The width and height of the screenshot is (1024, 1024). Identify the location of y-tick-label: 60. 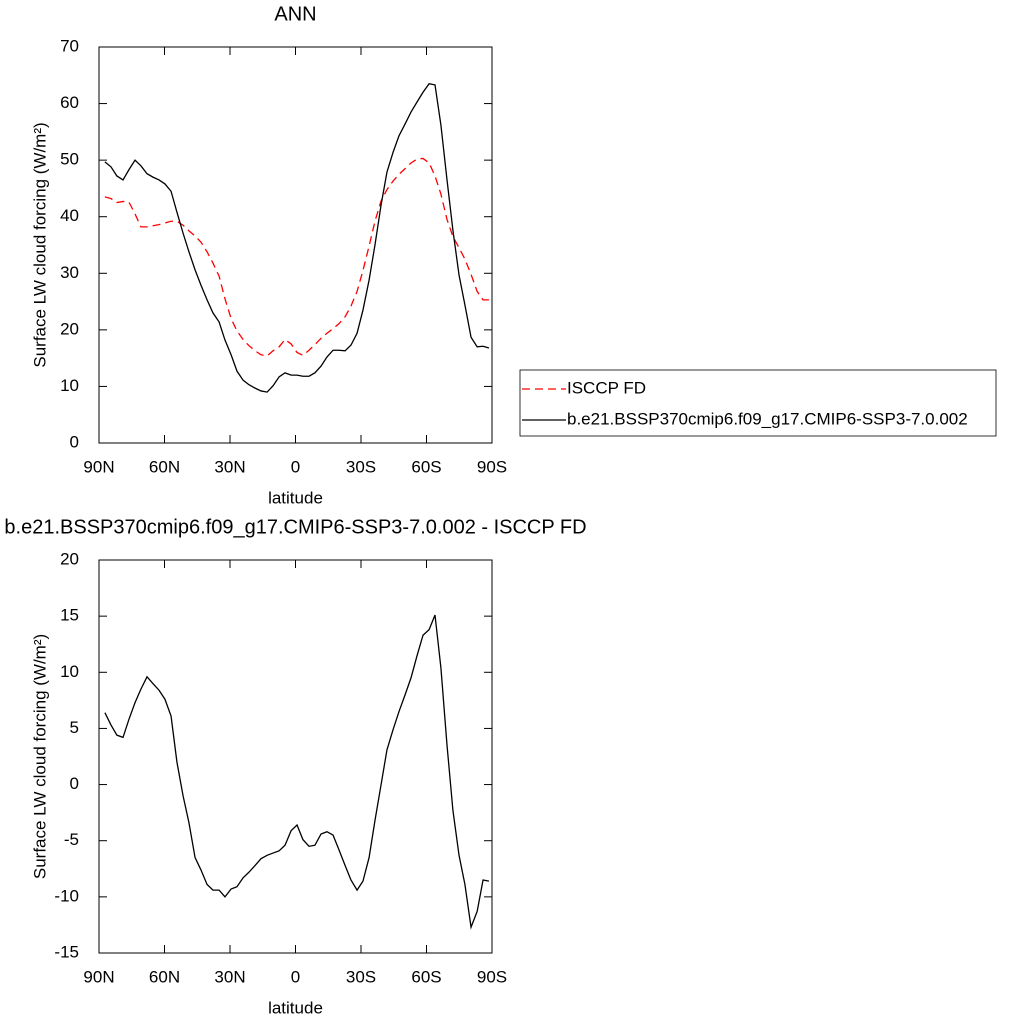
(69, 102).